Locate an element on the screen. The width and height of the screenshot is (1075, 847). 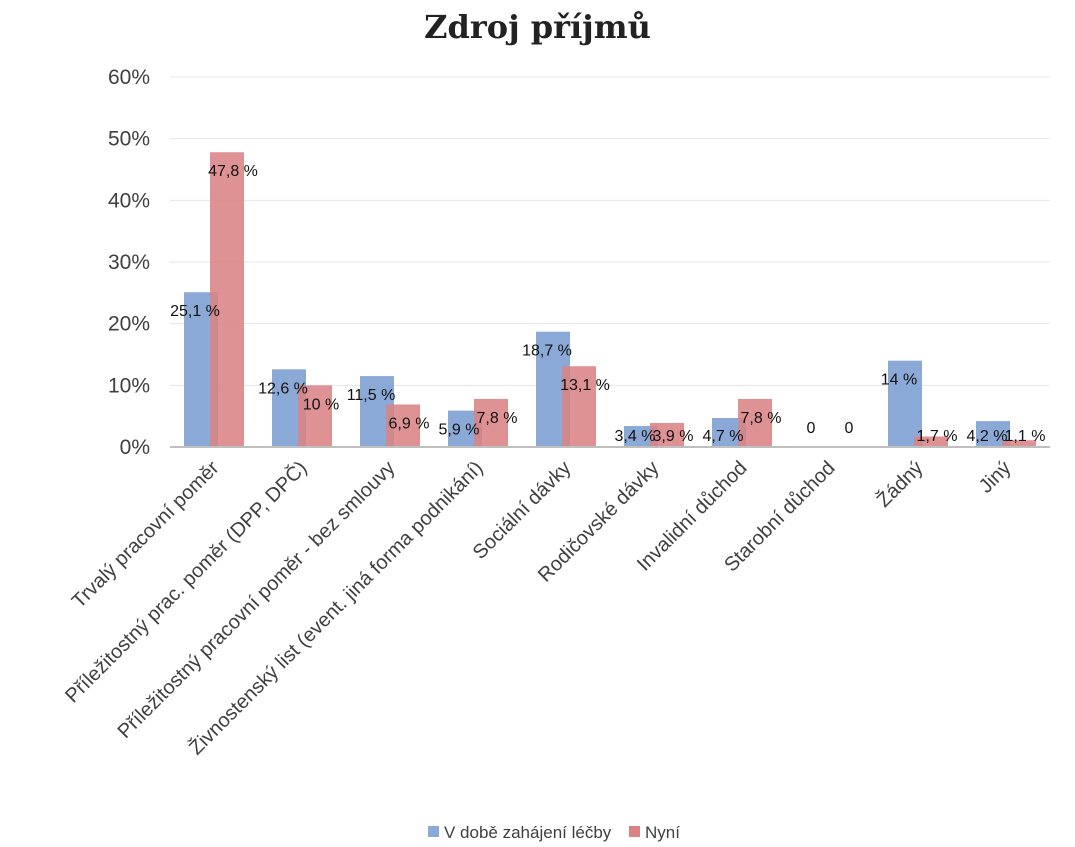
y-tick-label: 50% is located at coordinates (129, 139).